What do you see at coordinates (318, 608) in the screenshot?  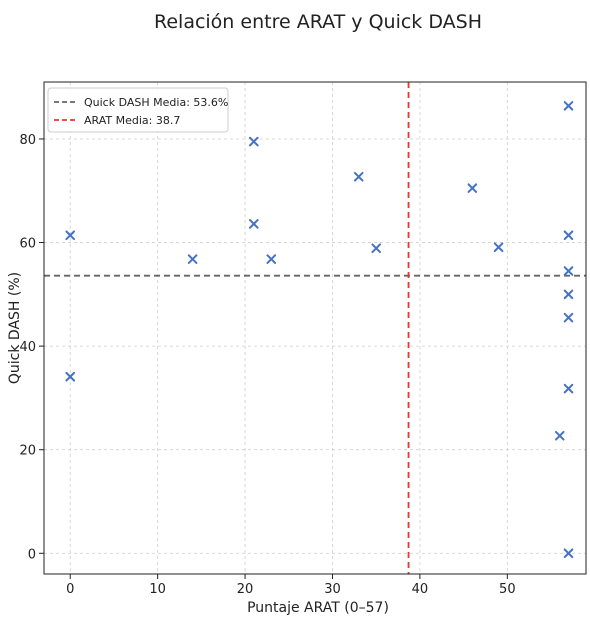 I see `x-axis-label: Puntaje ARAT (0–57)` at bounding box center [318, 608].